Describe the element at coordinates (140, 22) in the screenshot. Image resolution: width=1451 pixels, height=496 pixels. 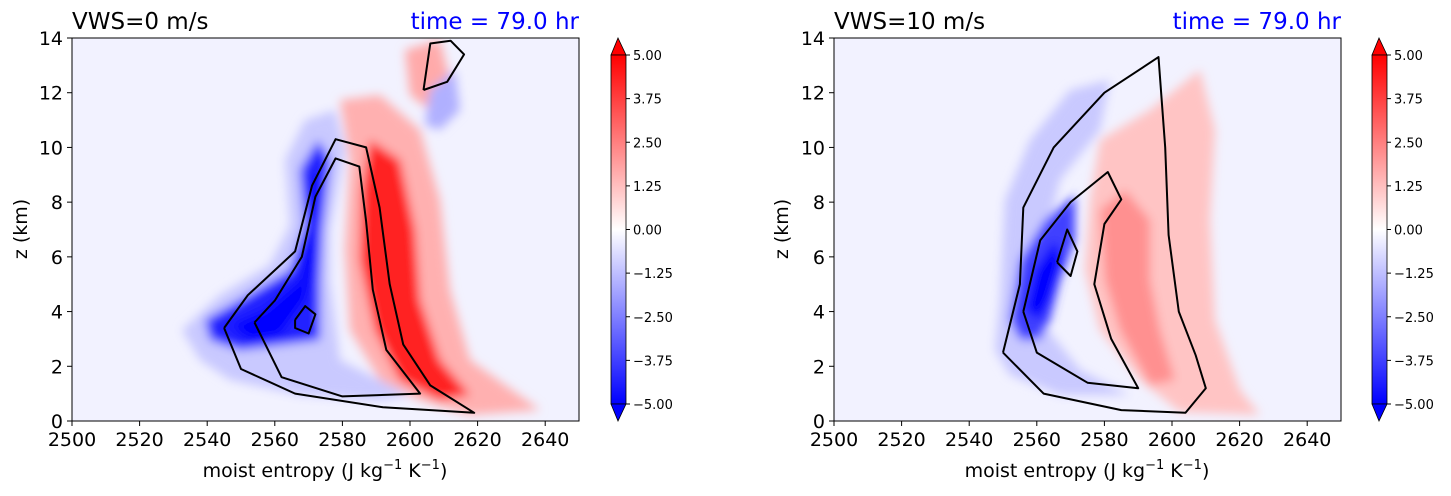
I see `panel-title: VWS=0 m/s` at that location.